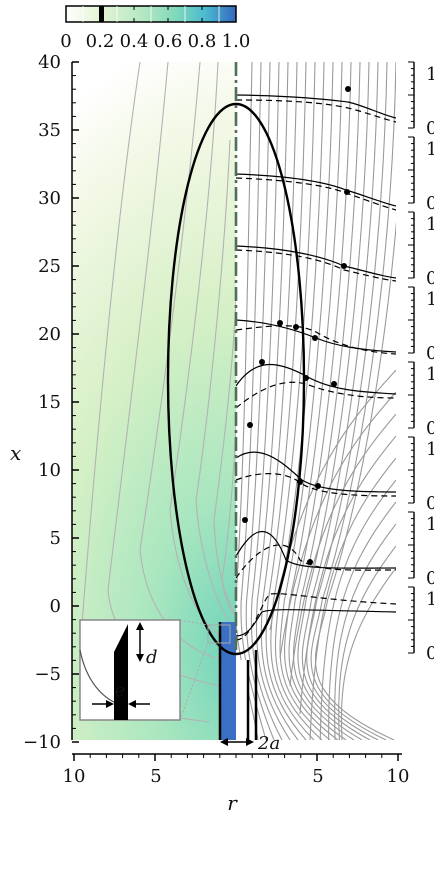  I want to click on inset-e-label: e, so click(120, 690).